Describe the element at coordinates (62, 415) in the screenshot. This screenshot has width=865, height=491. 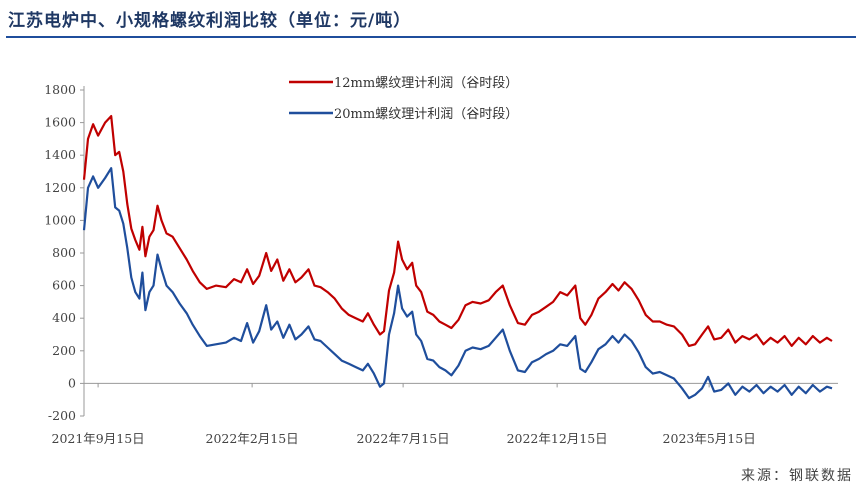
I see `y-tick-label: -200` at that location.